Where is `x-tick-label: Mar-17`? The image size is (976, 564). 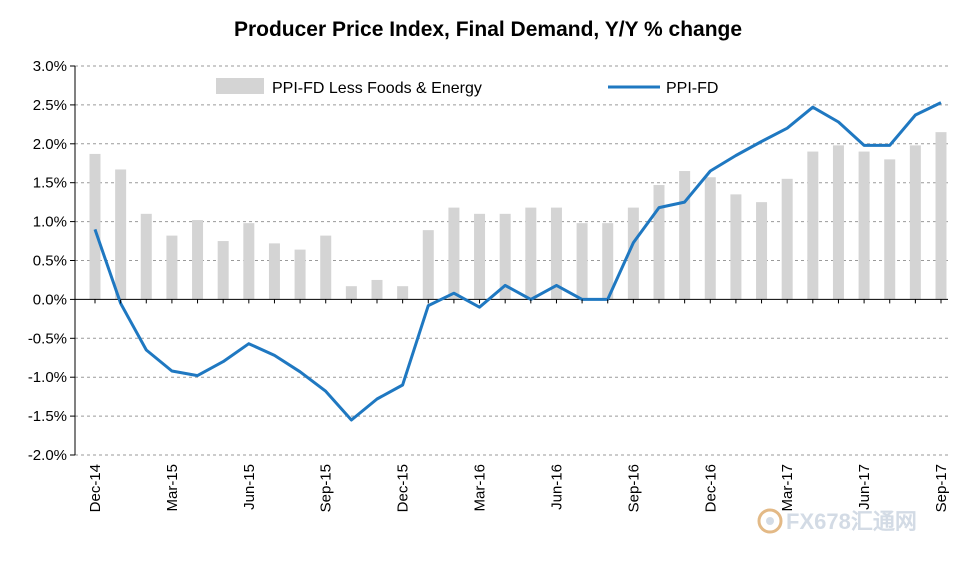 x-tick-label: Mar-17 is located at coordinates (787, 488).